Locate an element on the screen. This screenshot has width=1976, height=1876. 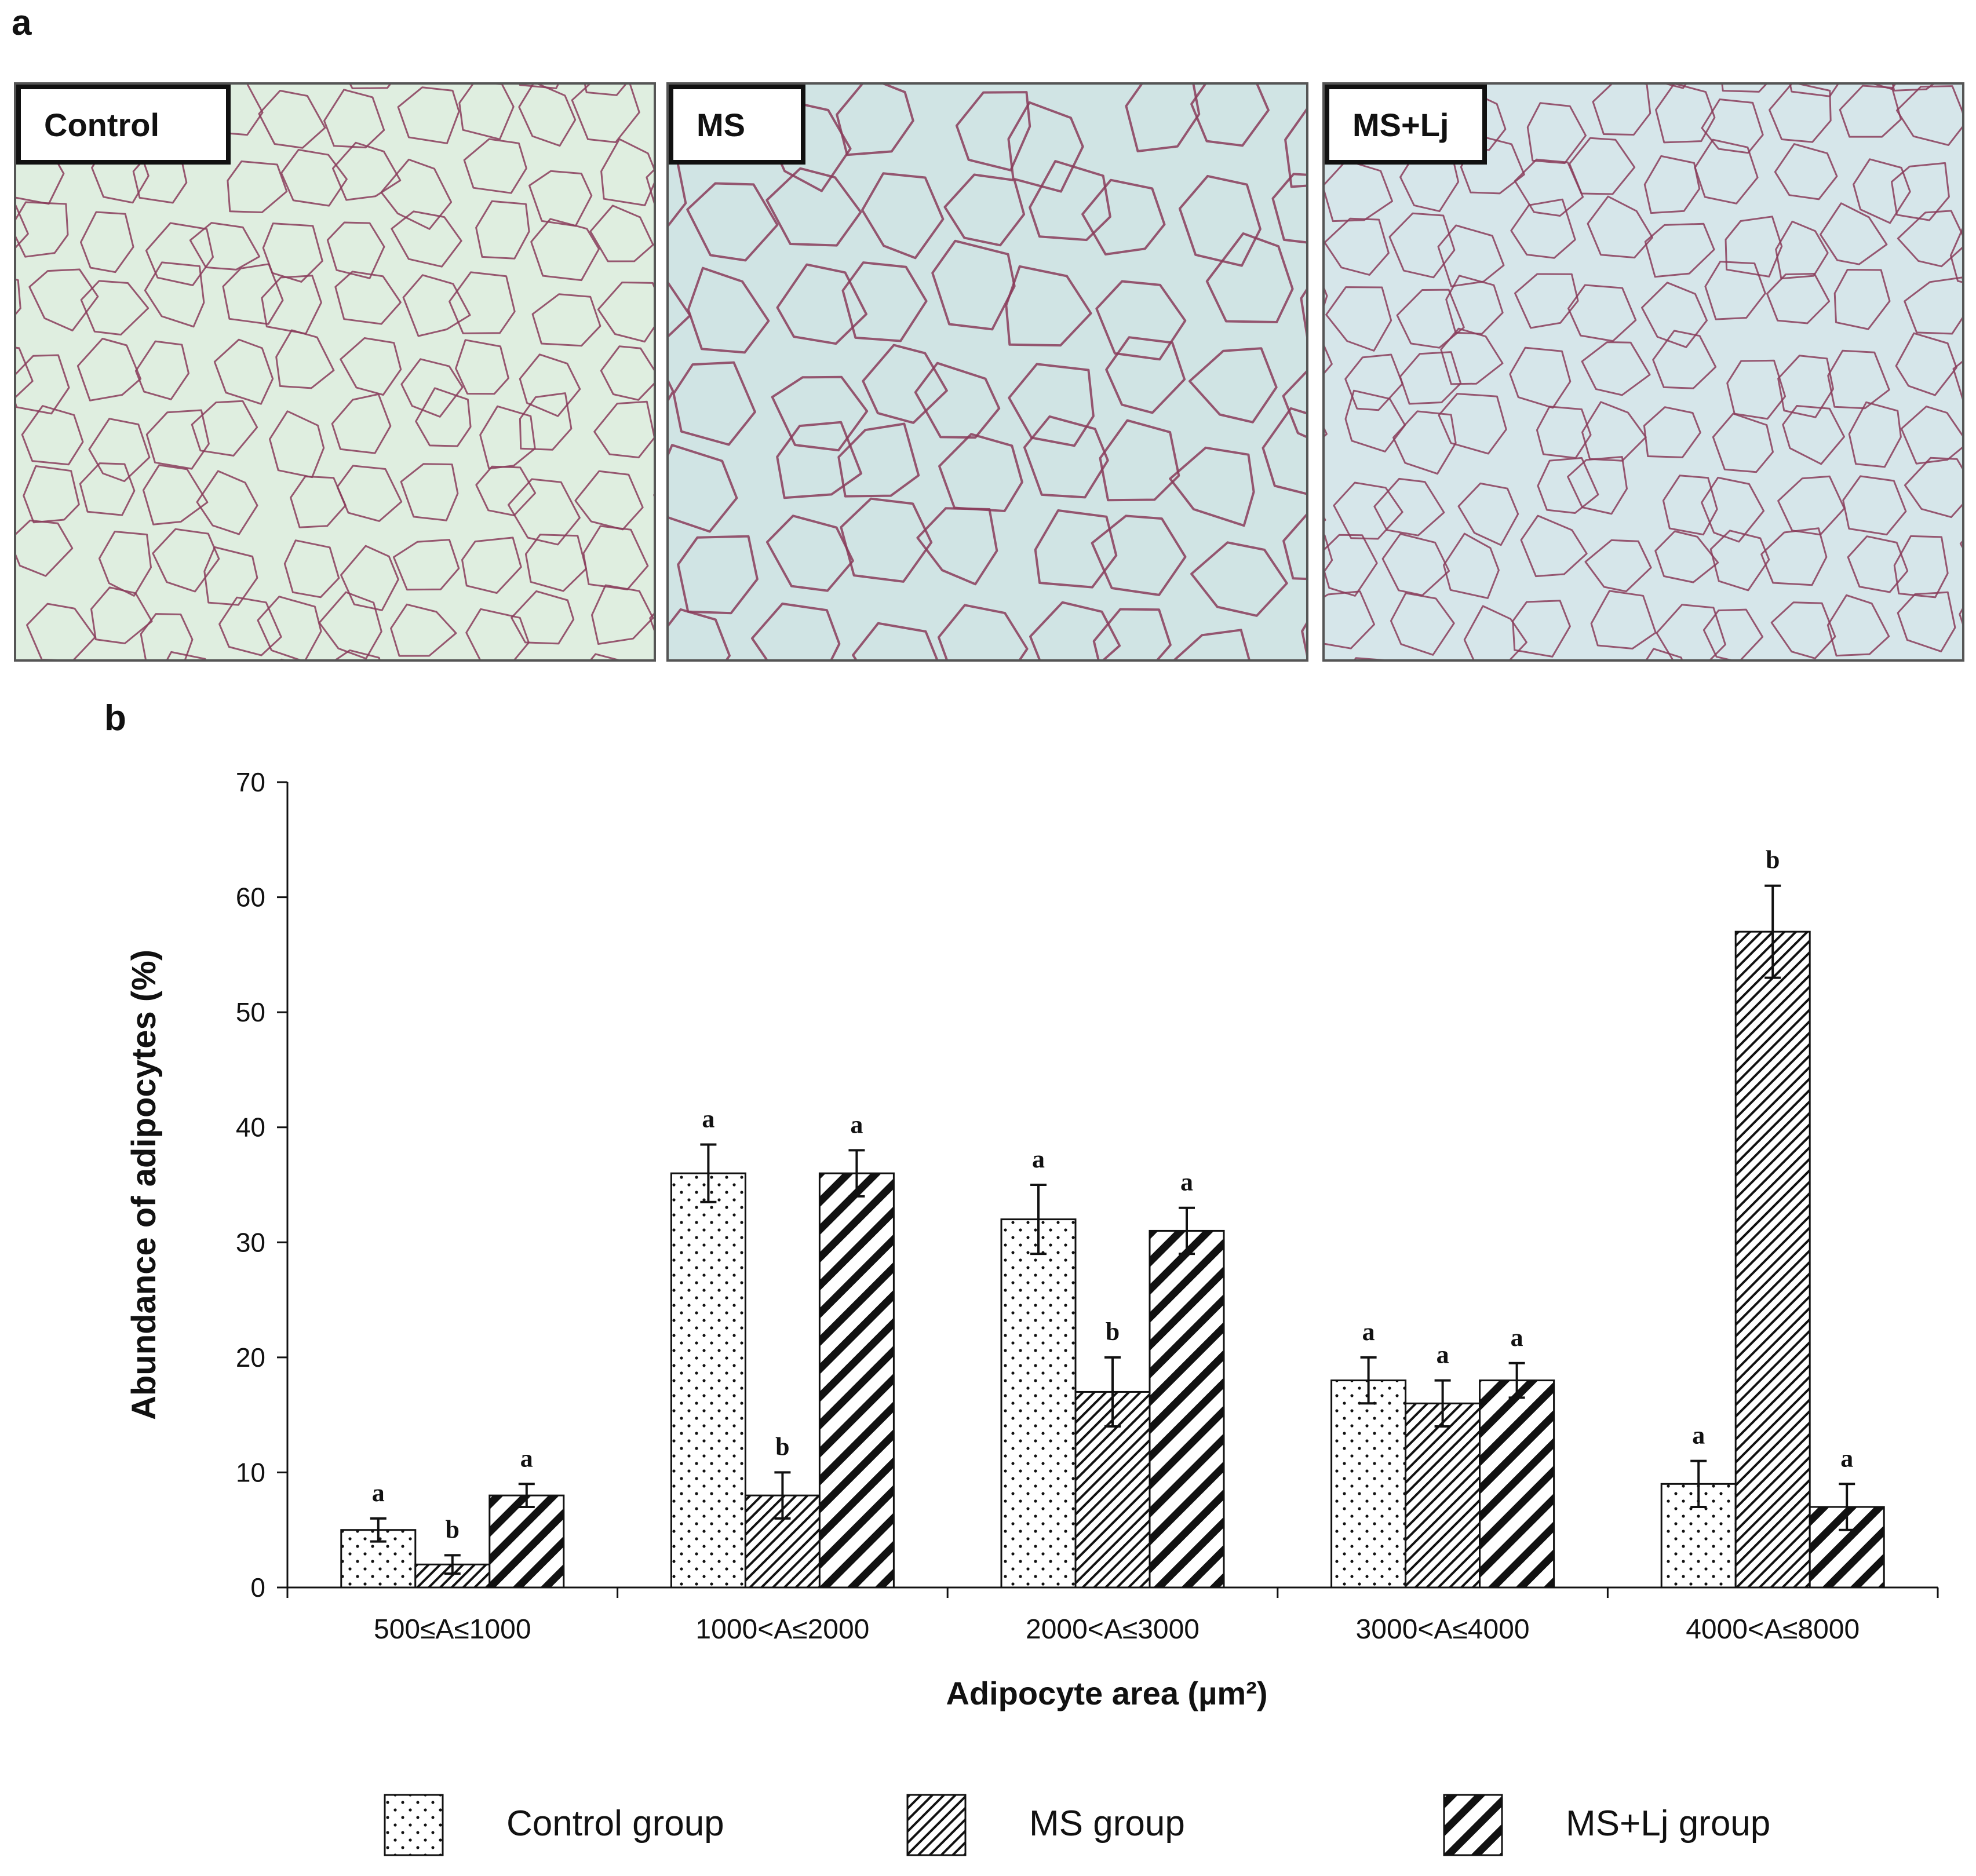
x-axis-label: Adipocyte area (µm²) is located at coordinates (1106, 1693).